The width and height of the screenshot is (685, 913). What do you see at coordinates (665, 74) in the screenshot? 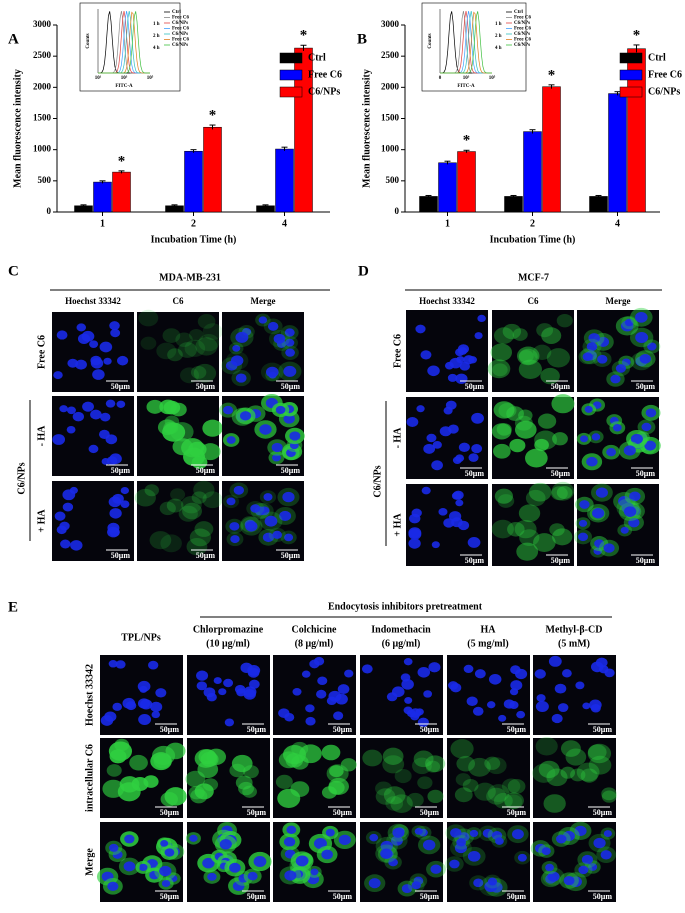
I see `legend-label: Free C6` at bounding box center [665, 74].